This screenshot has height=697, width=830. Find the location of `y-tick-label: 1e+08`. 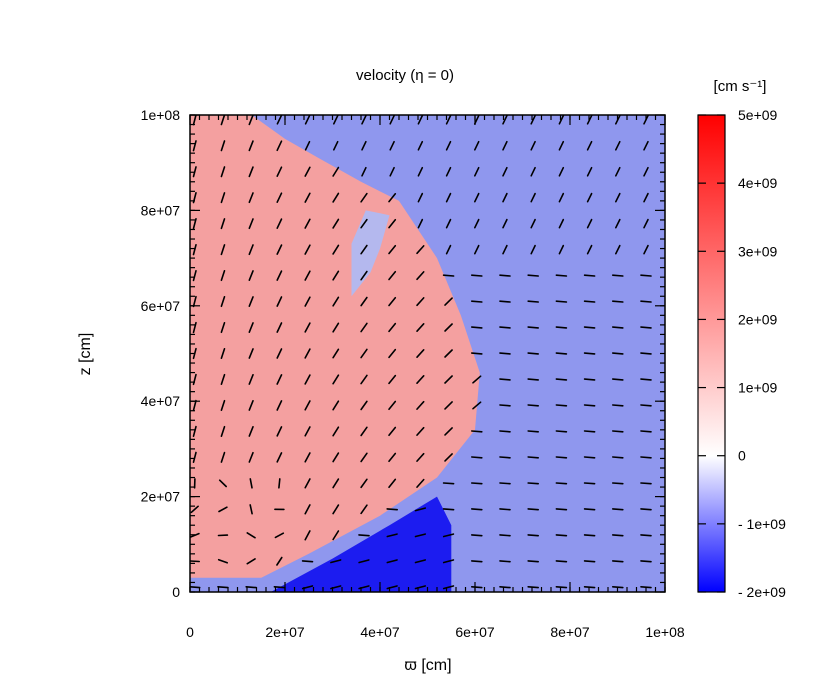

y-tick-label: 1e+08 is located at coordinates (161, 115).